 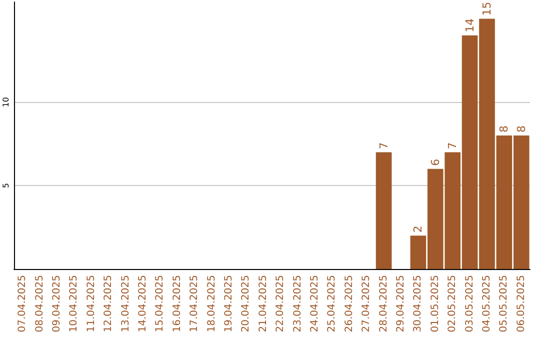 What do you see at coordinates (246, 303) in the screenshot?
I see `x-tick-label: 20.04.2025` at bounding box center [246, 303].